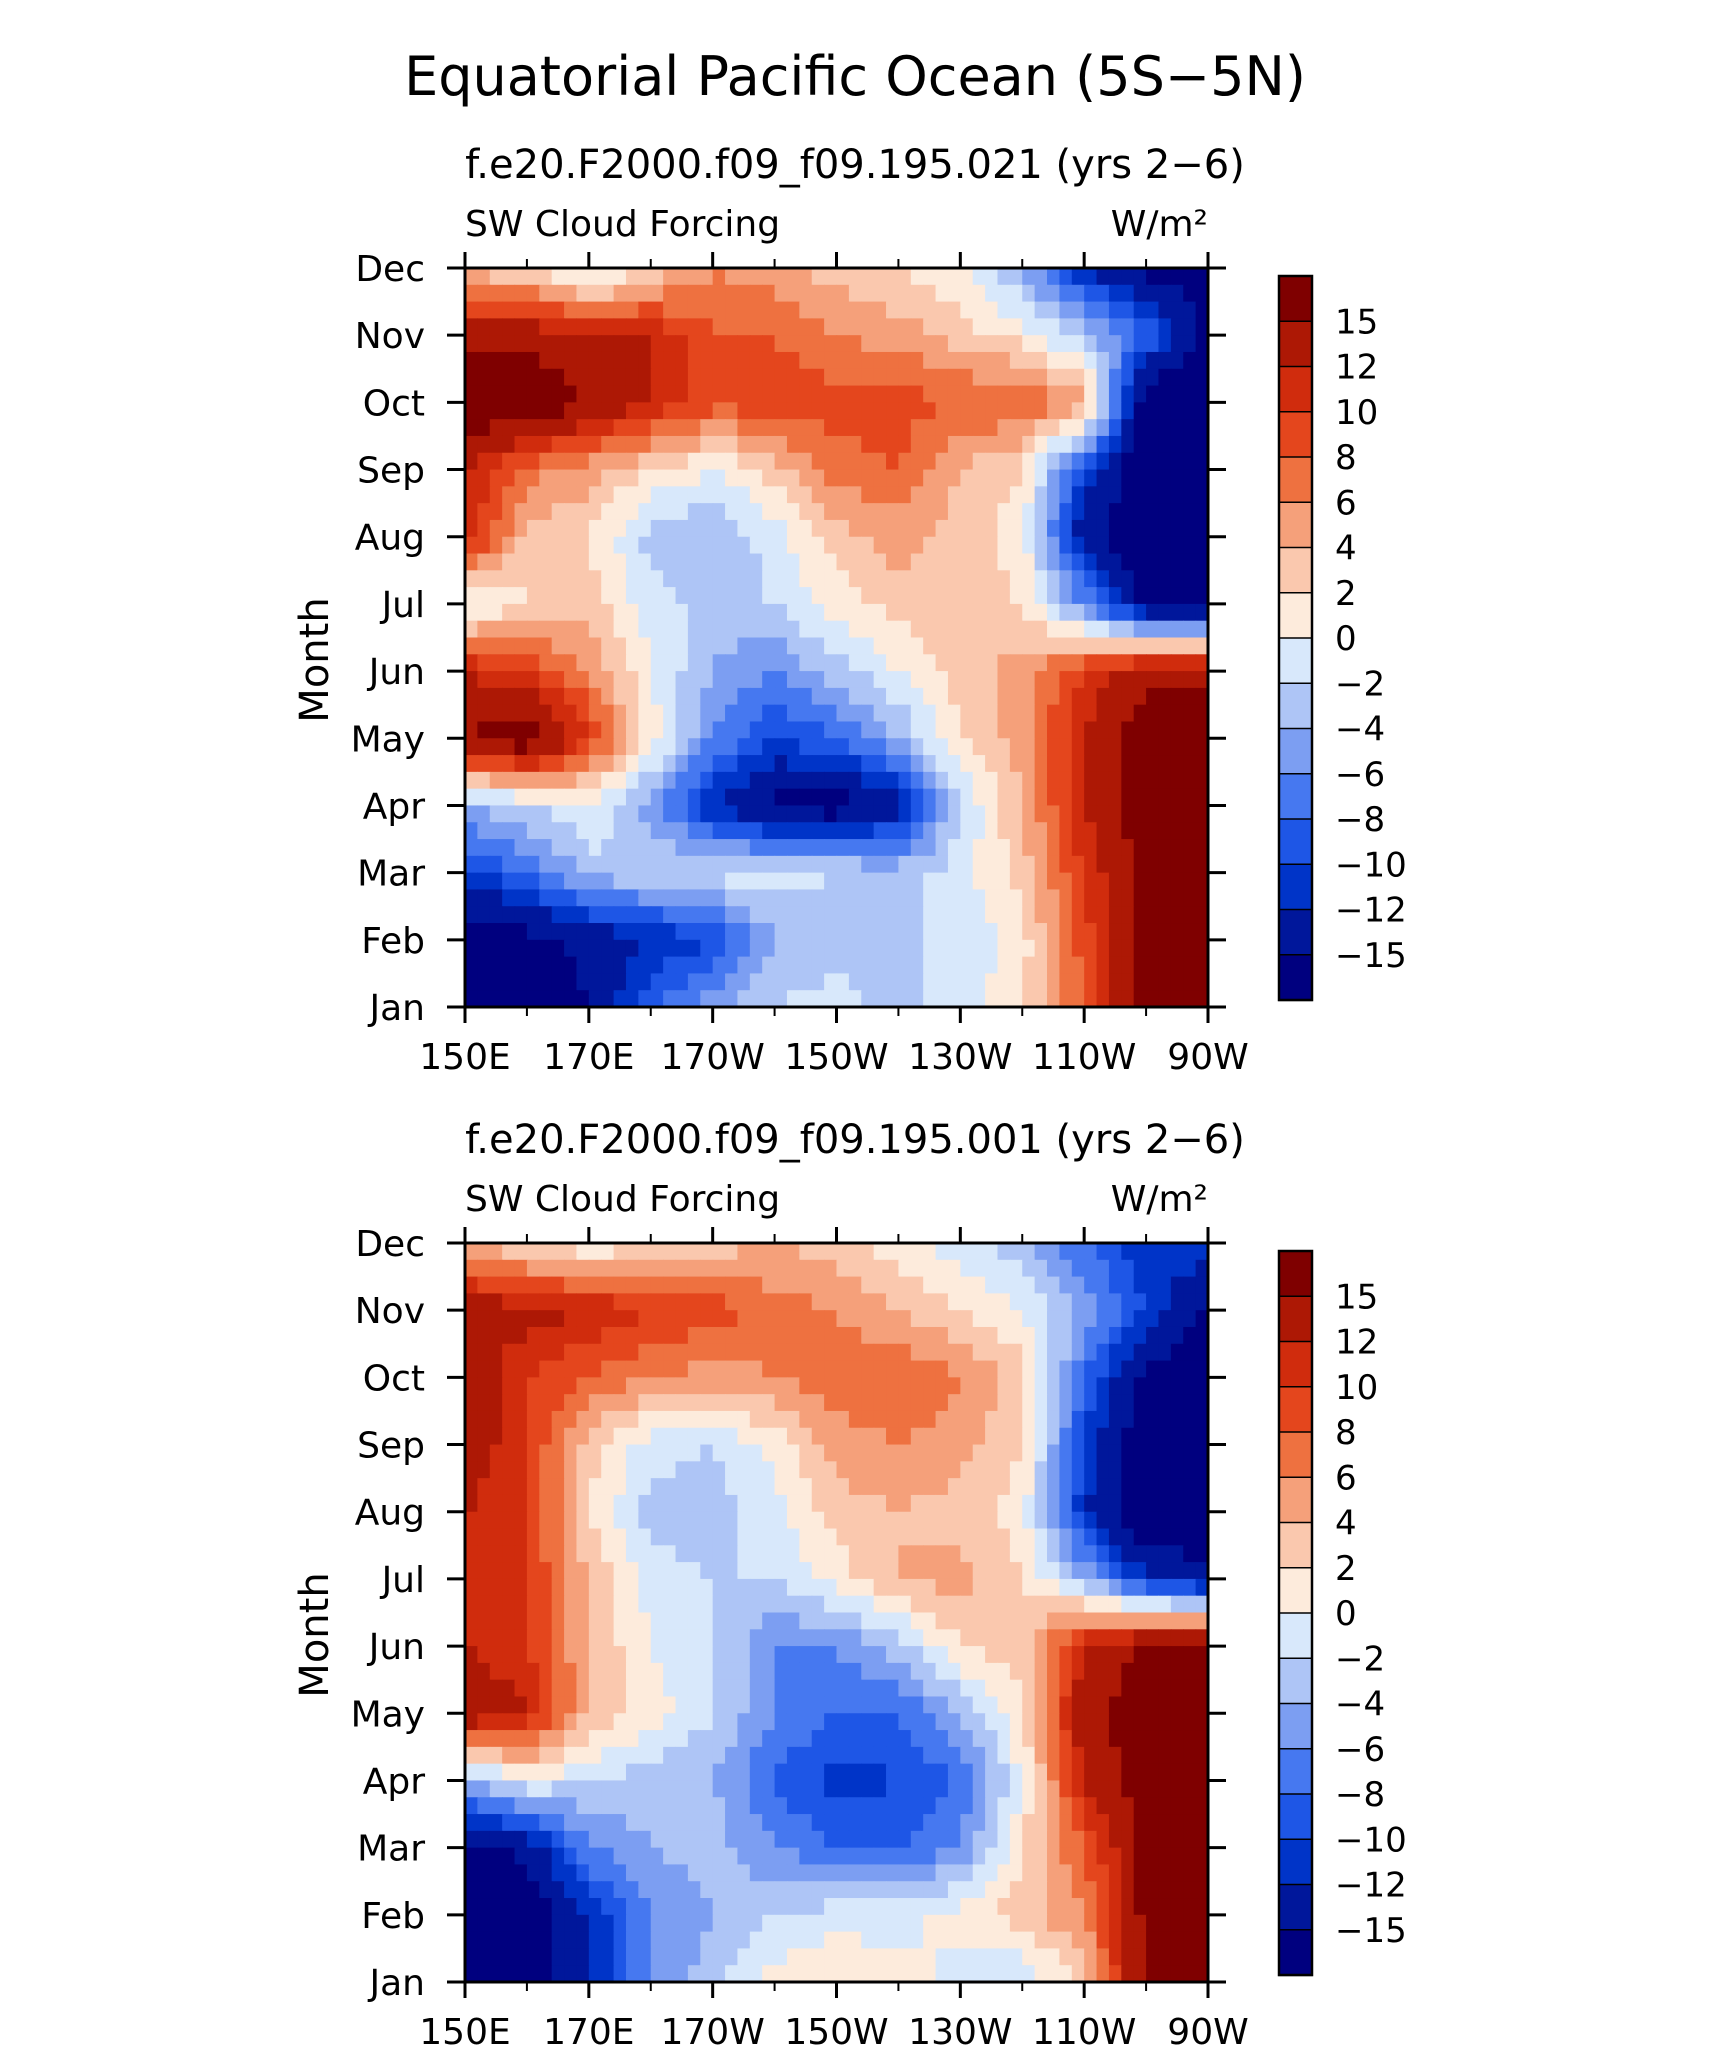  Describe the element at coordinates (1295, 299) in the screenshot. I see `colorbar-swatch` at that location.